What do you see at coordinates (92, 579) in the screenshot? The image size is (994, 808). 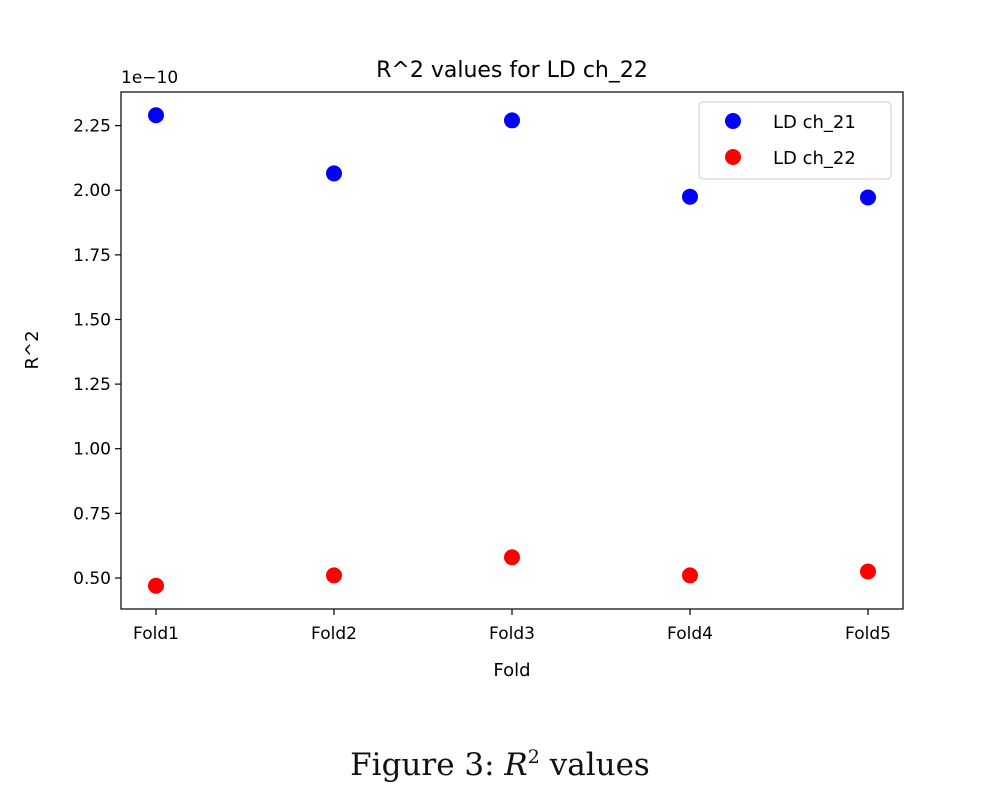 I see `y-tick-label: 0.50` at bounding box center [92, 579].